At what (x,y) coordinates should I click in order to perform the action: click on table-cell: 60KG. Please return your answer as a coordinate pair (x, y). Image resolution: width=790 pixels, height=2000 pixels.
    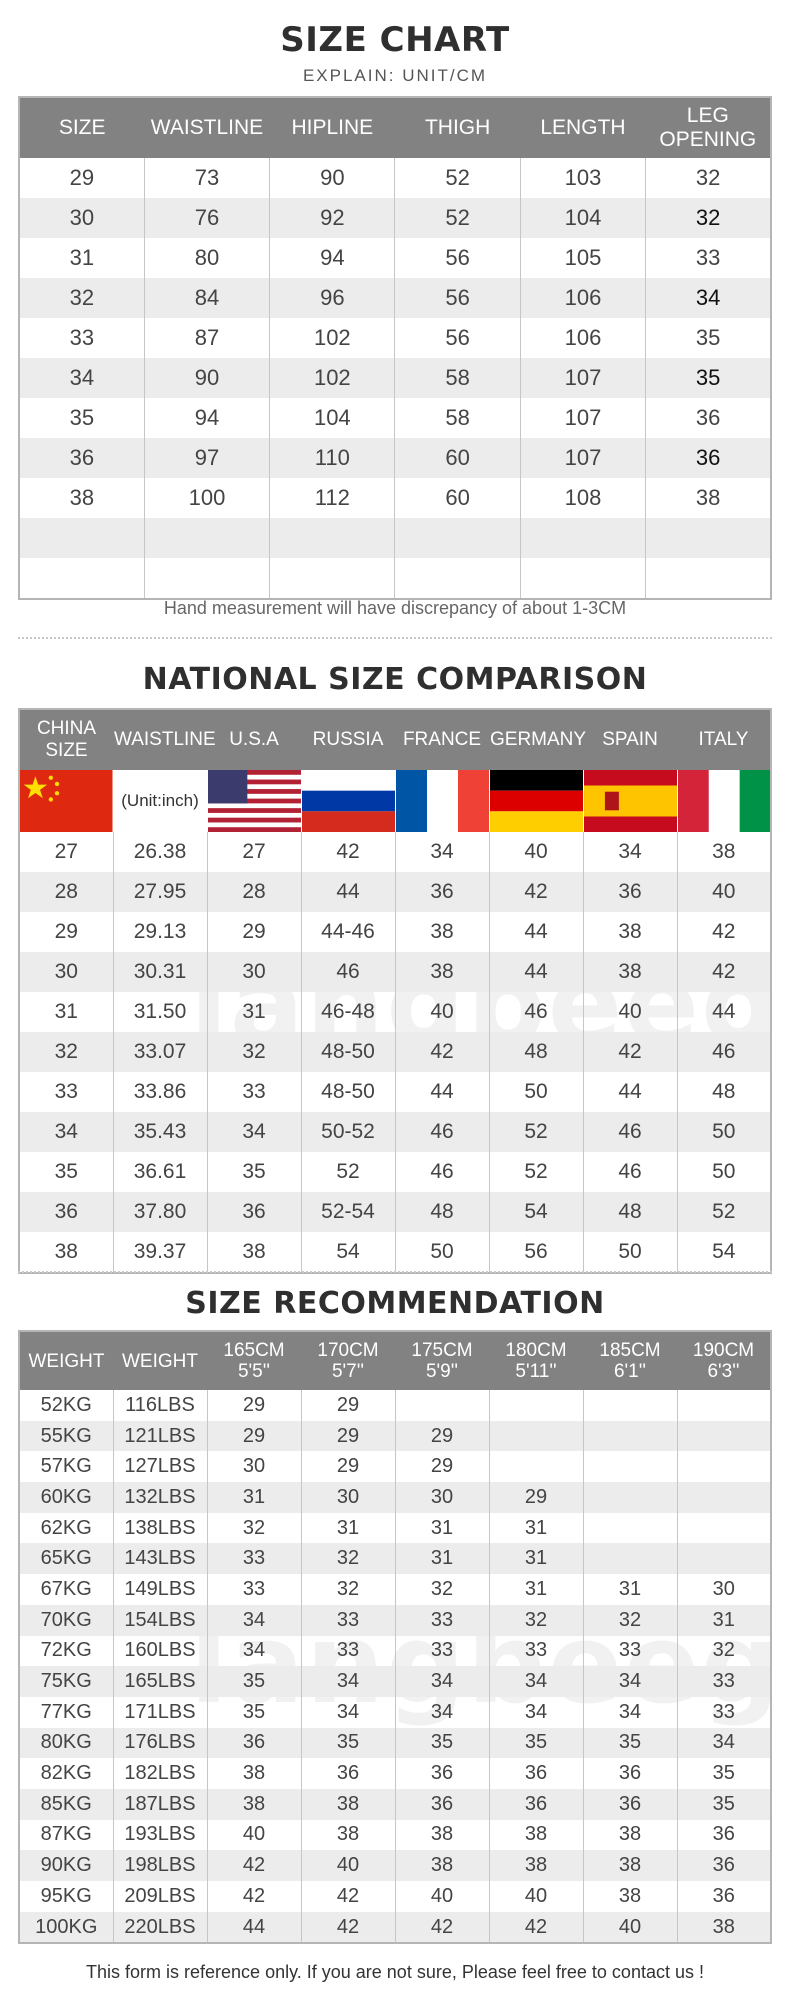
    Looking at the image, I should click on (66, 1497).